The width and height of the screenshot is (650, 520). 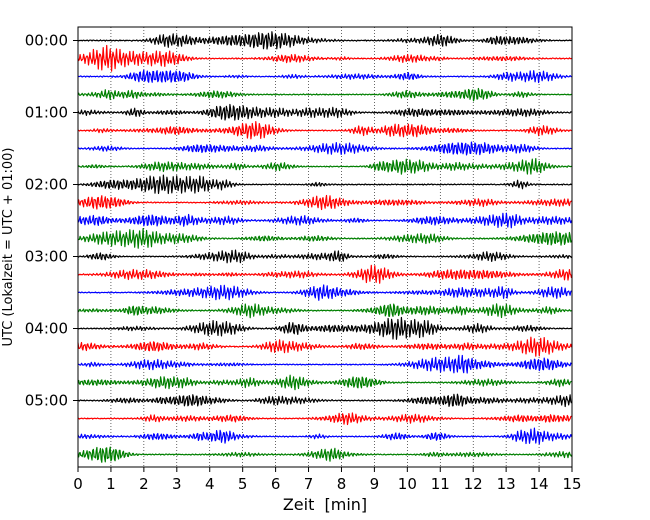 I want to click on x-tick-label: 13, so click(x=506, y=484).